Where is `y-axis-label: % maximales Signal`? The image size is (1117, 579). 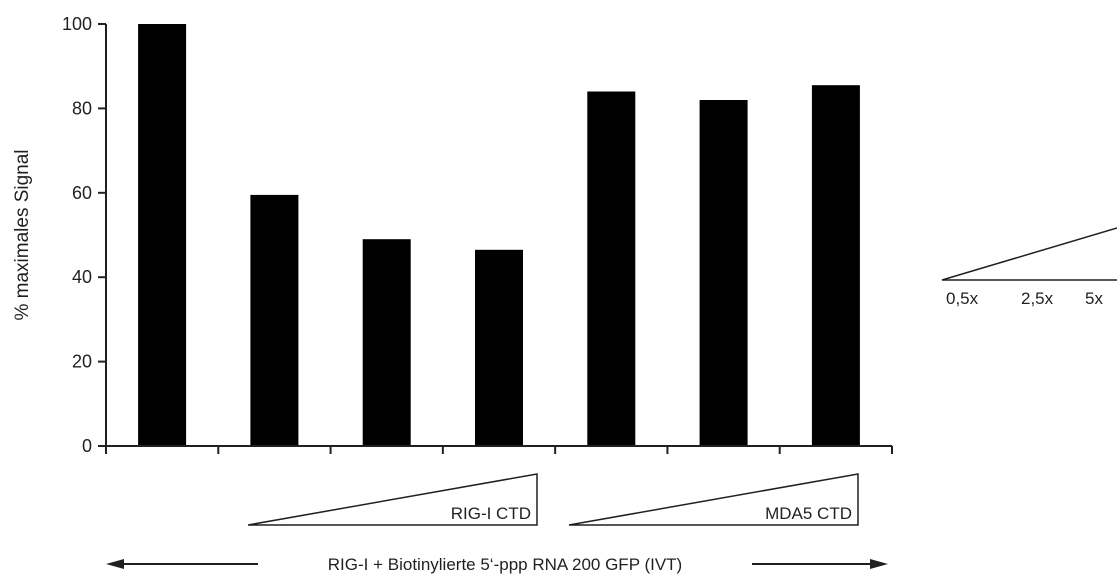 y-axis-label: % maximales Signal is located at coordinates (22, 234).